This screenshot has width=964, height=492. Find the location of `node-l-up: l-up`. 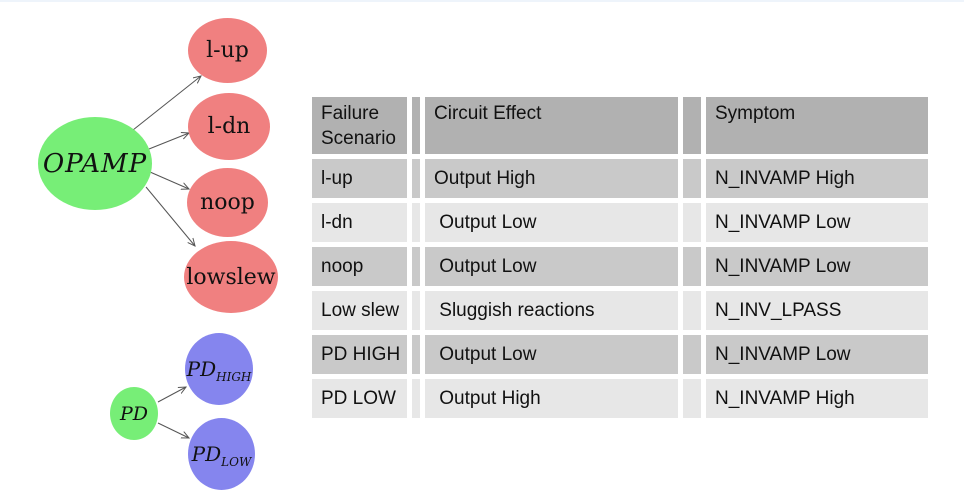

node-l-up: l-up is located at coordinates (227, 50).